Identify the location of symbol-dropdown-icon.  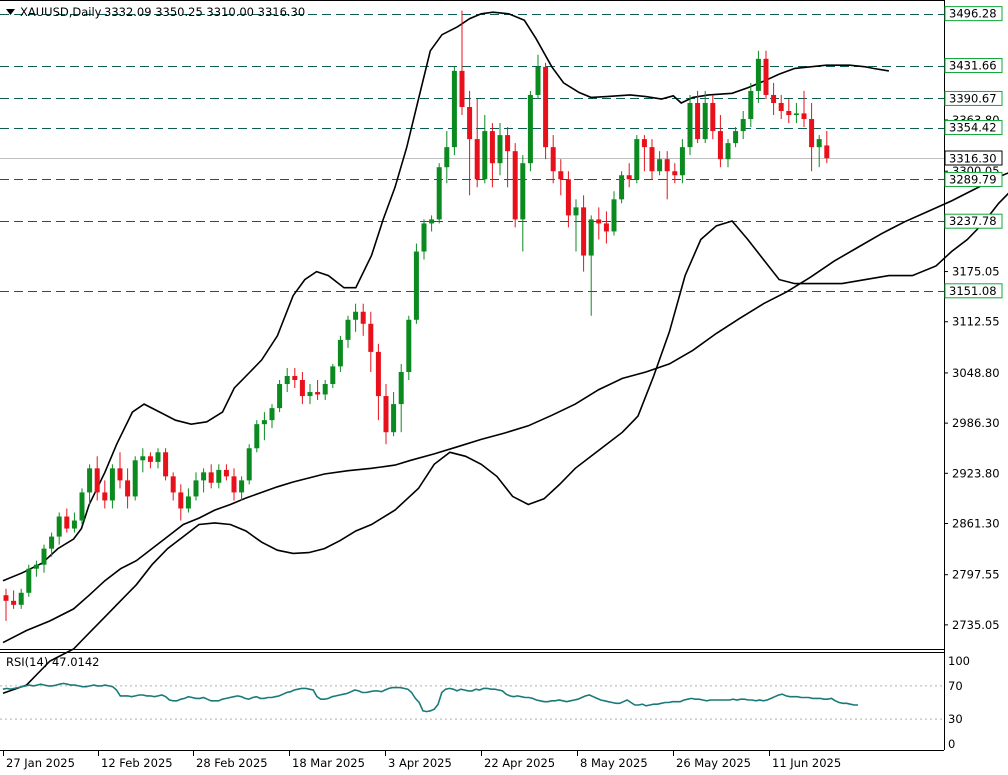
(10, 12).